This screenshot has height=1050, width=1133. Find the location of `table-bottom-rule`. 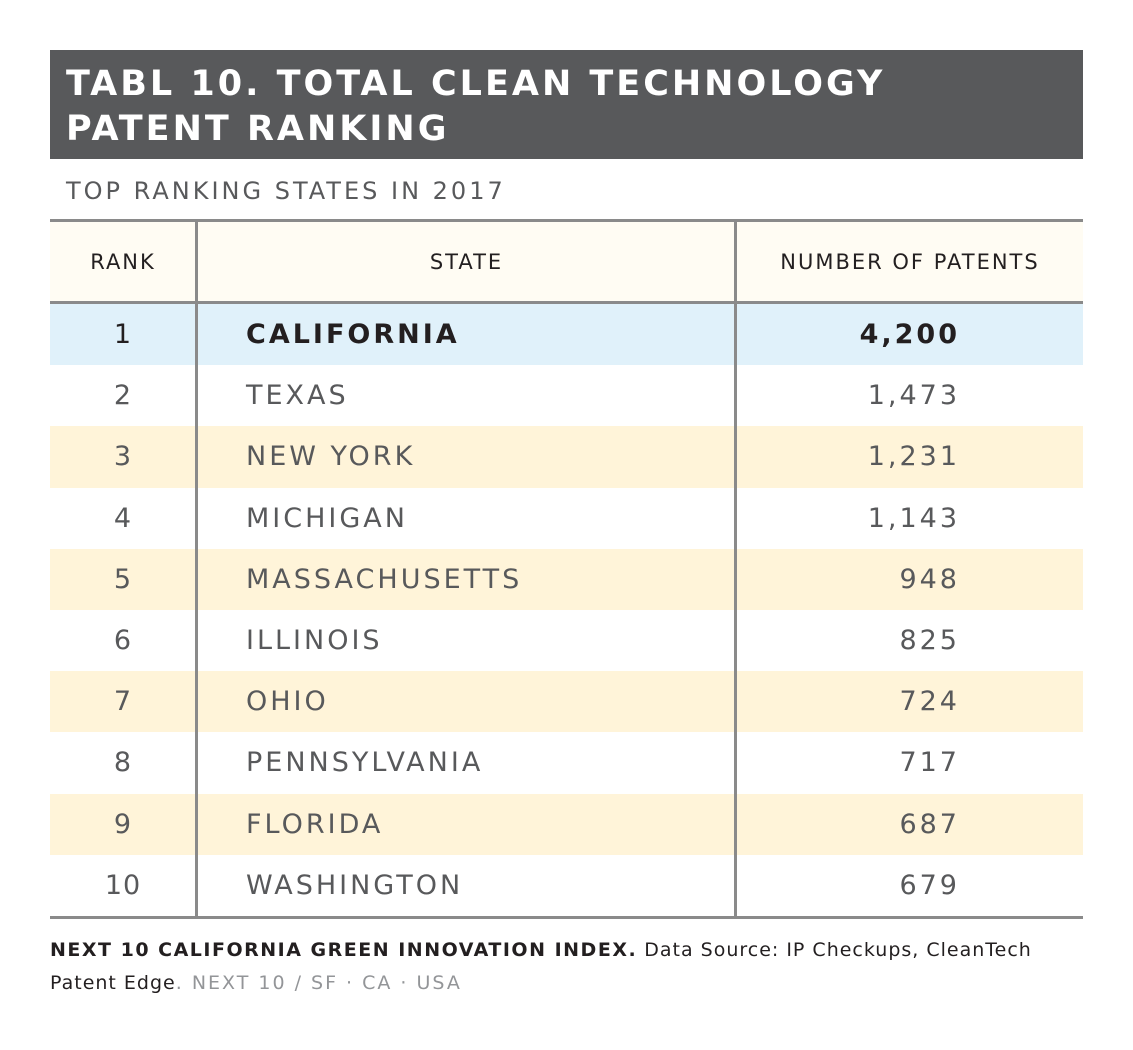

table-bottom-rule is located at coordinates (566, 917).